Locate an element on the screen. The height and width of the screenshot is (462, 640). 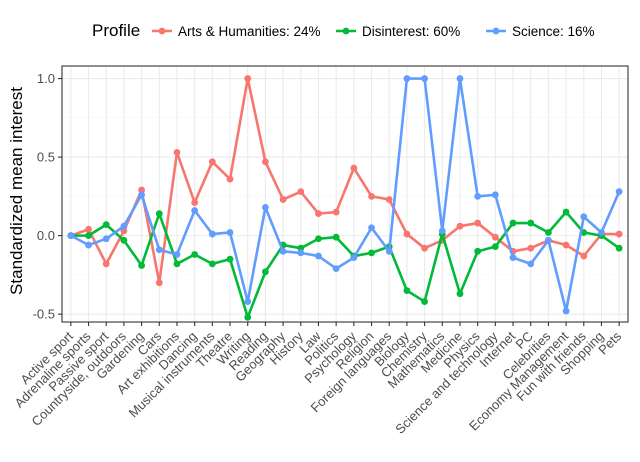
legend-label: Disinterest: 60% is located at coordinates (411, 31).